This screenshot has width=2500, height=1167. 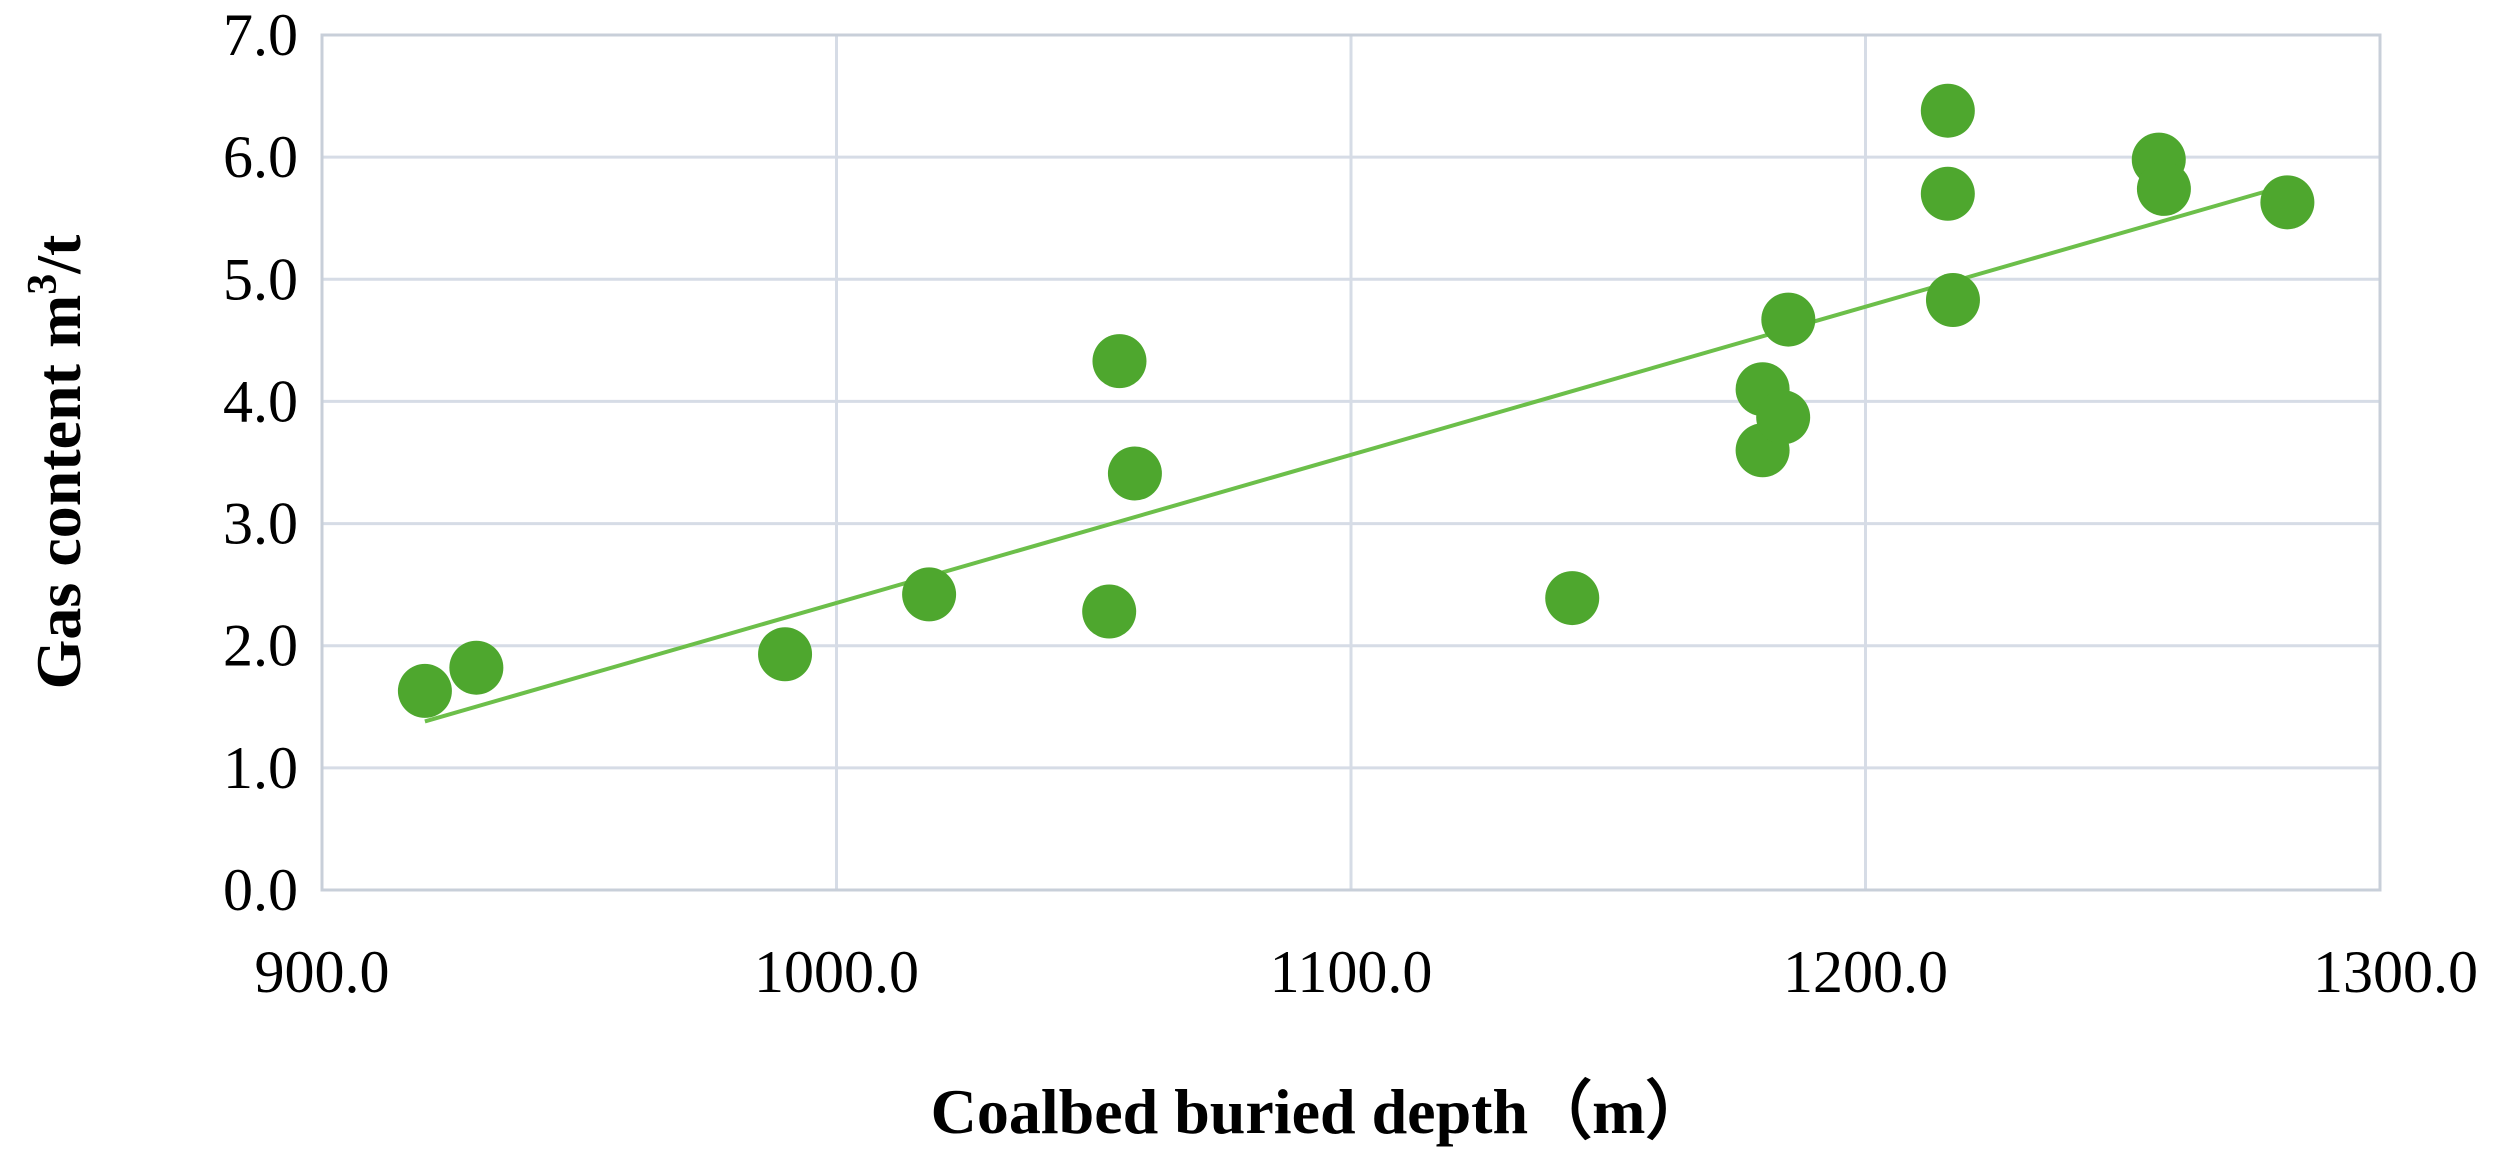 I want to click on x-tick-label: 1100.0, so click(x=1351, y=972).